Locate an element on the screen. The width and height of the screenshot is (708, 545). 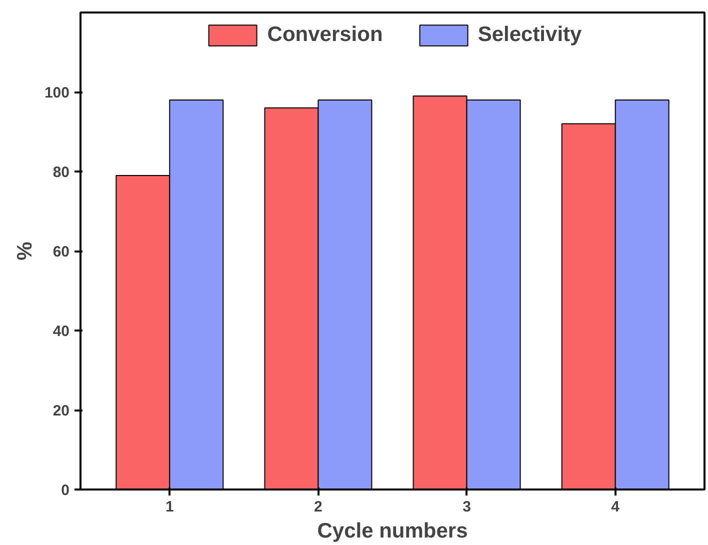
y-tick-label: 100 is located at coordinates (57, 93).